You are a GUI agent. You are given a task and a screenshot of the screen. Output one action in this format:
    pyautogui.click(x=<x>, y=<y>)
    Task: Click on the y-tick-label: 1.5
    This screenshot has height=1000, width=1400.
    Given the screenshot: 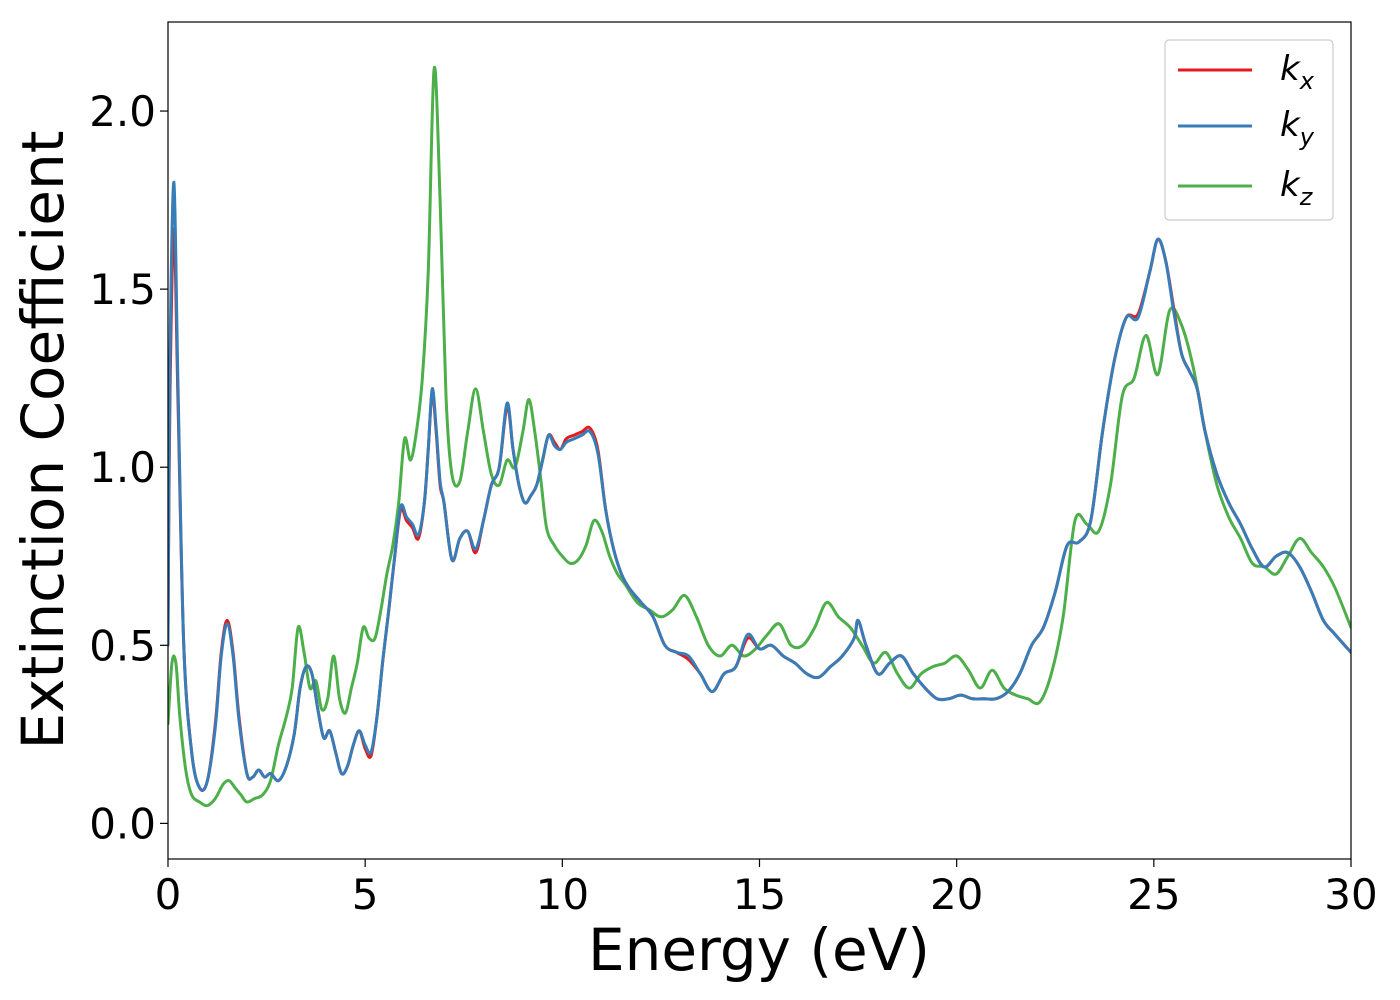 What is the action you would take?
    pyautogui.click(x=122, y=289)
    